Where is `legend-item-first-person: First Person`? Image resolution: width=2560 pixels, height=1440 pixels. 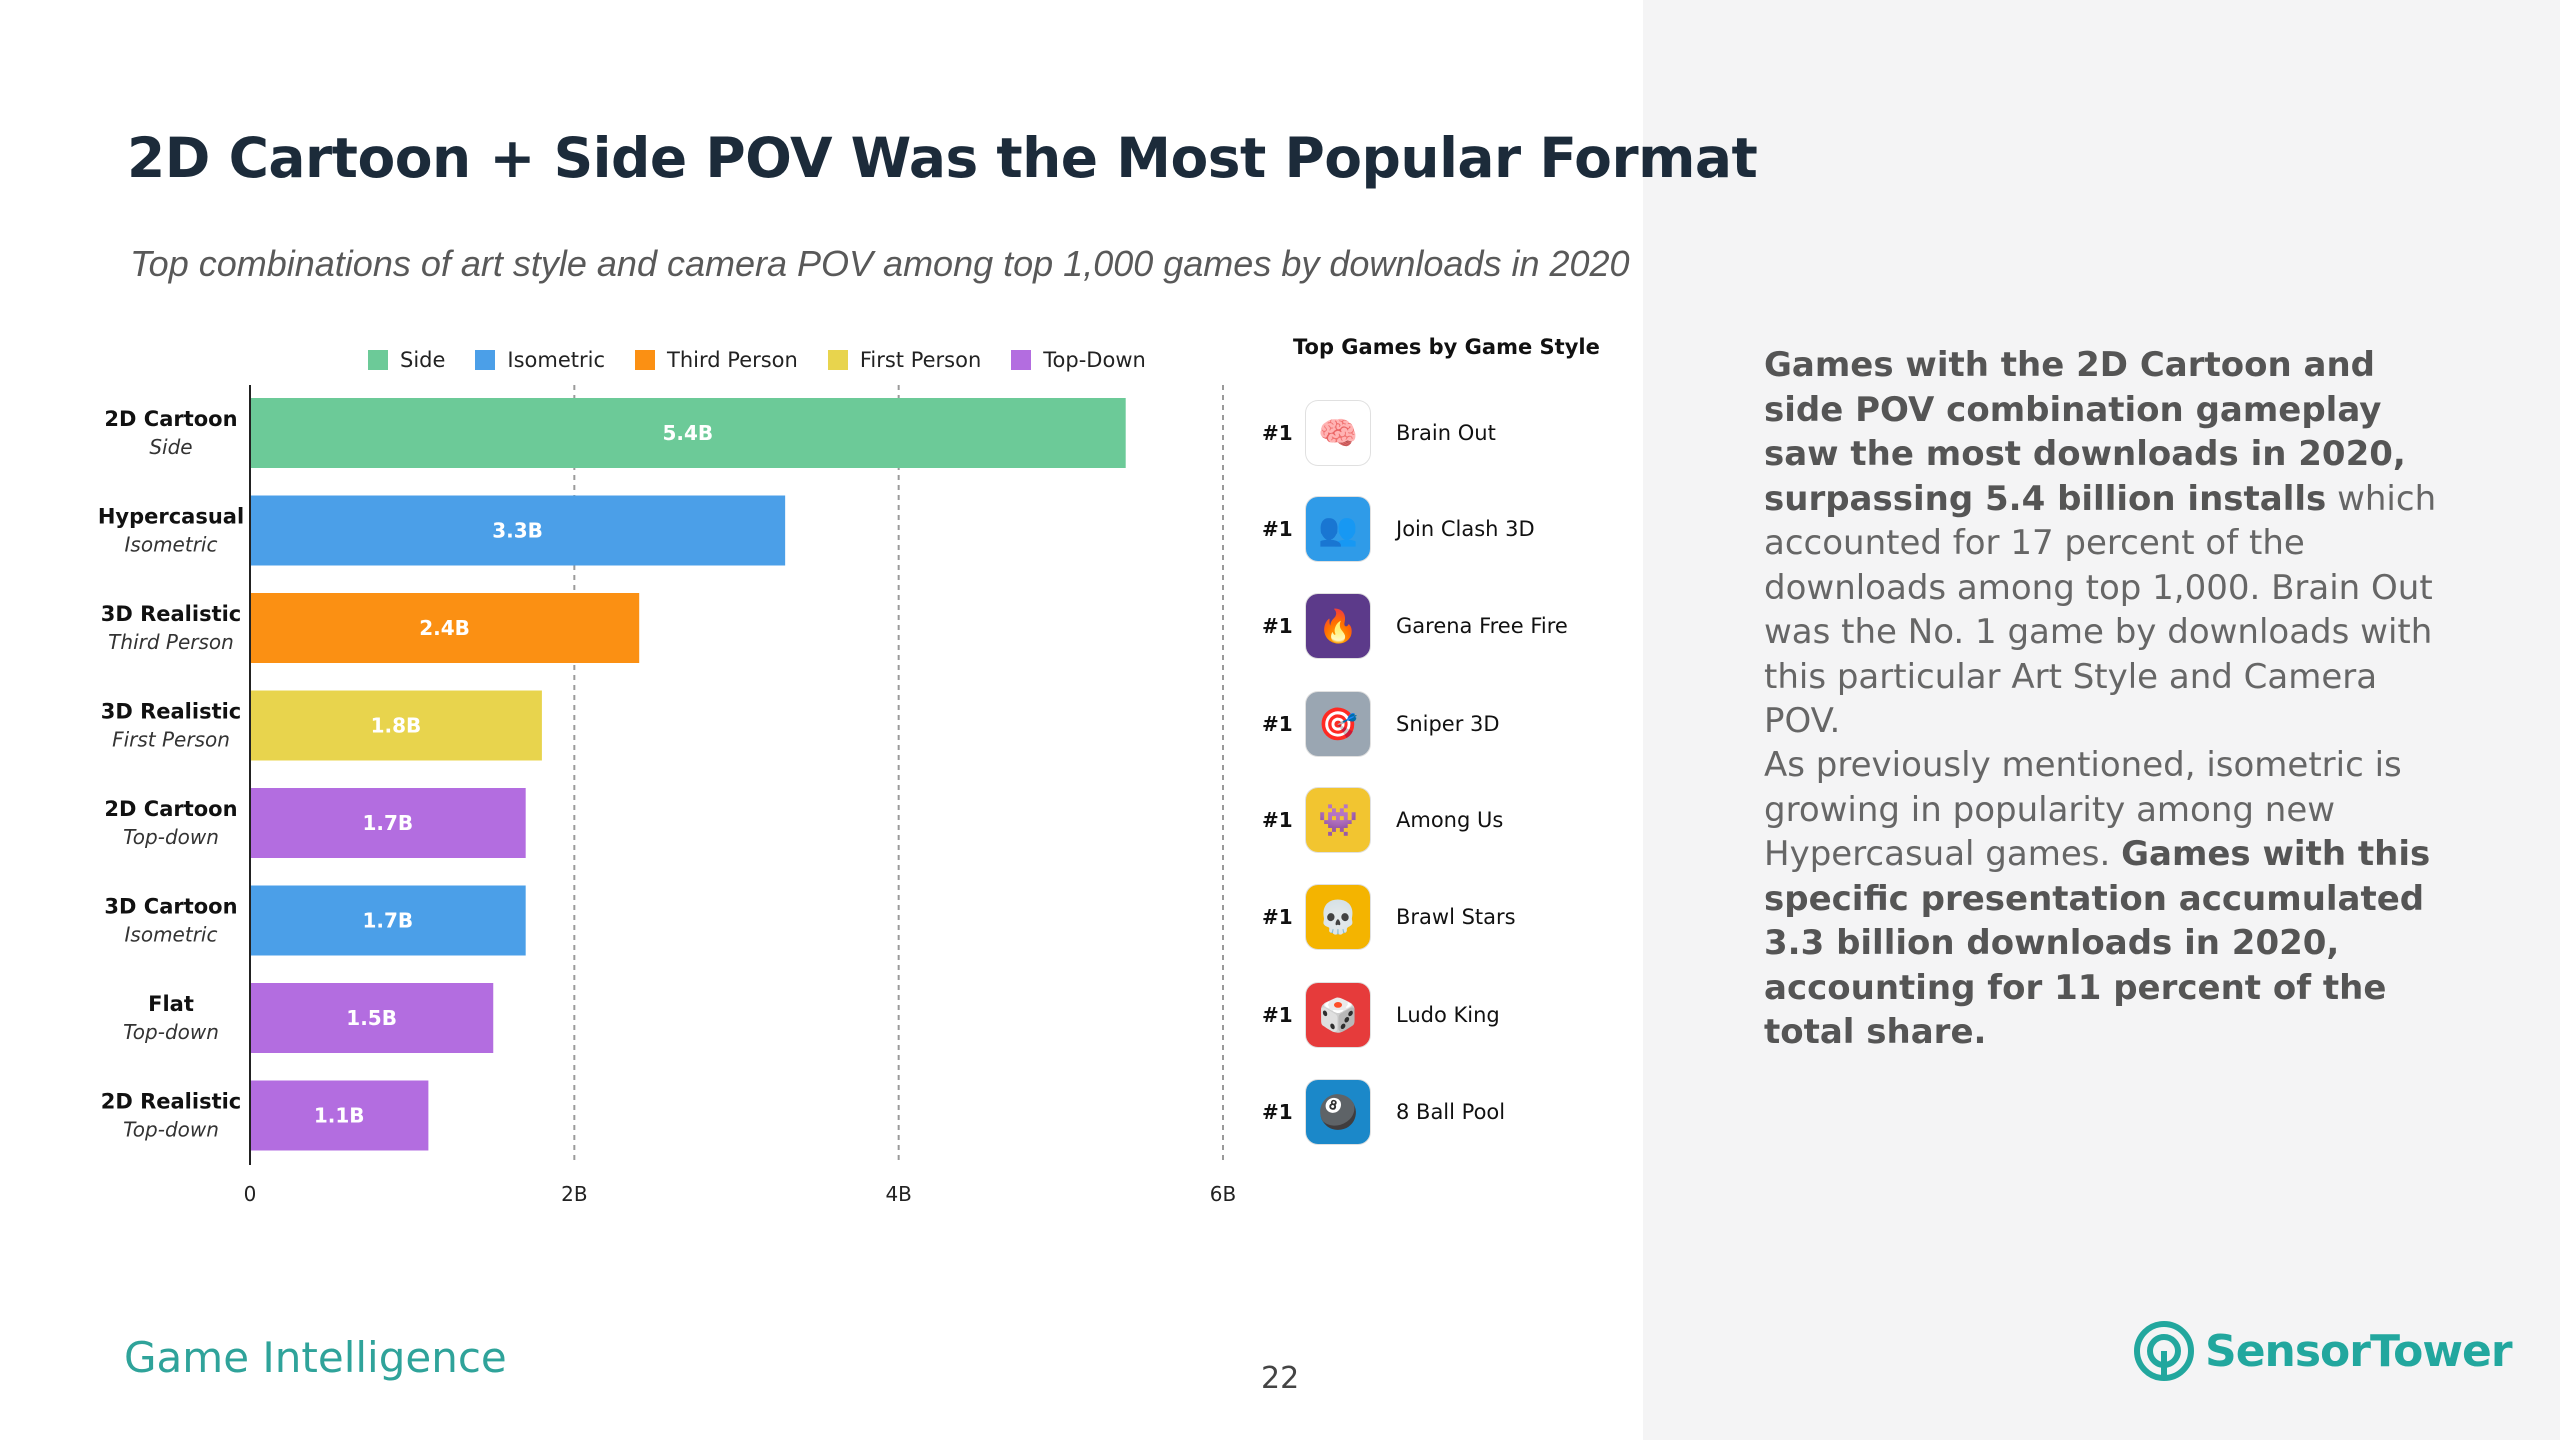
legend-item-first-person: First Person is located at coordinates (904, 360).